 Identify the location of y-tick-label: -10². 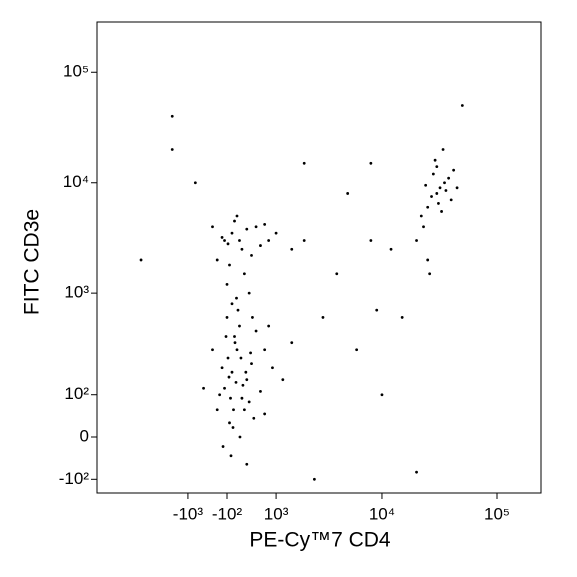
(74, 478).